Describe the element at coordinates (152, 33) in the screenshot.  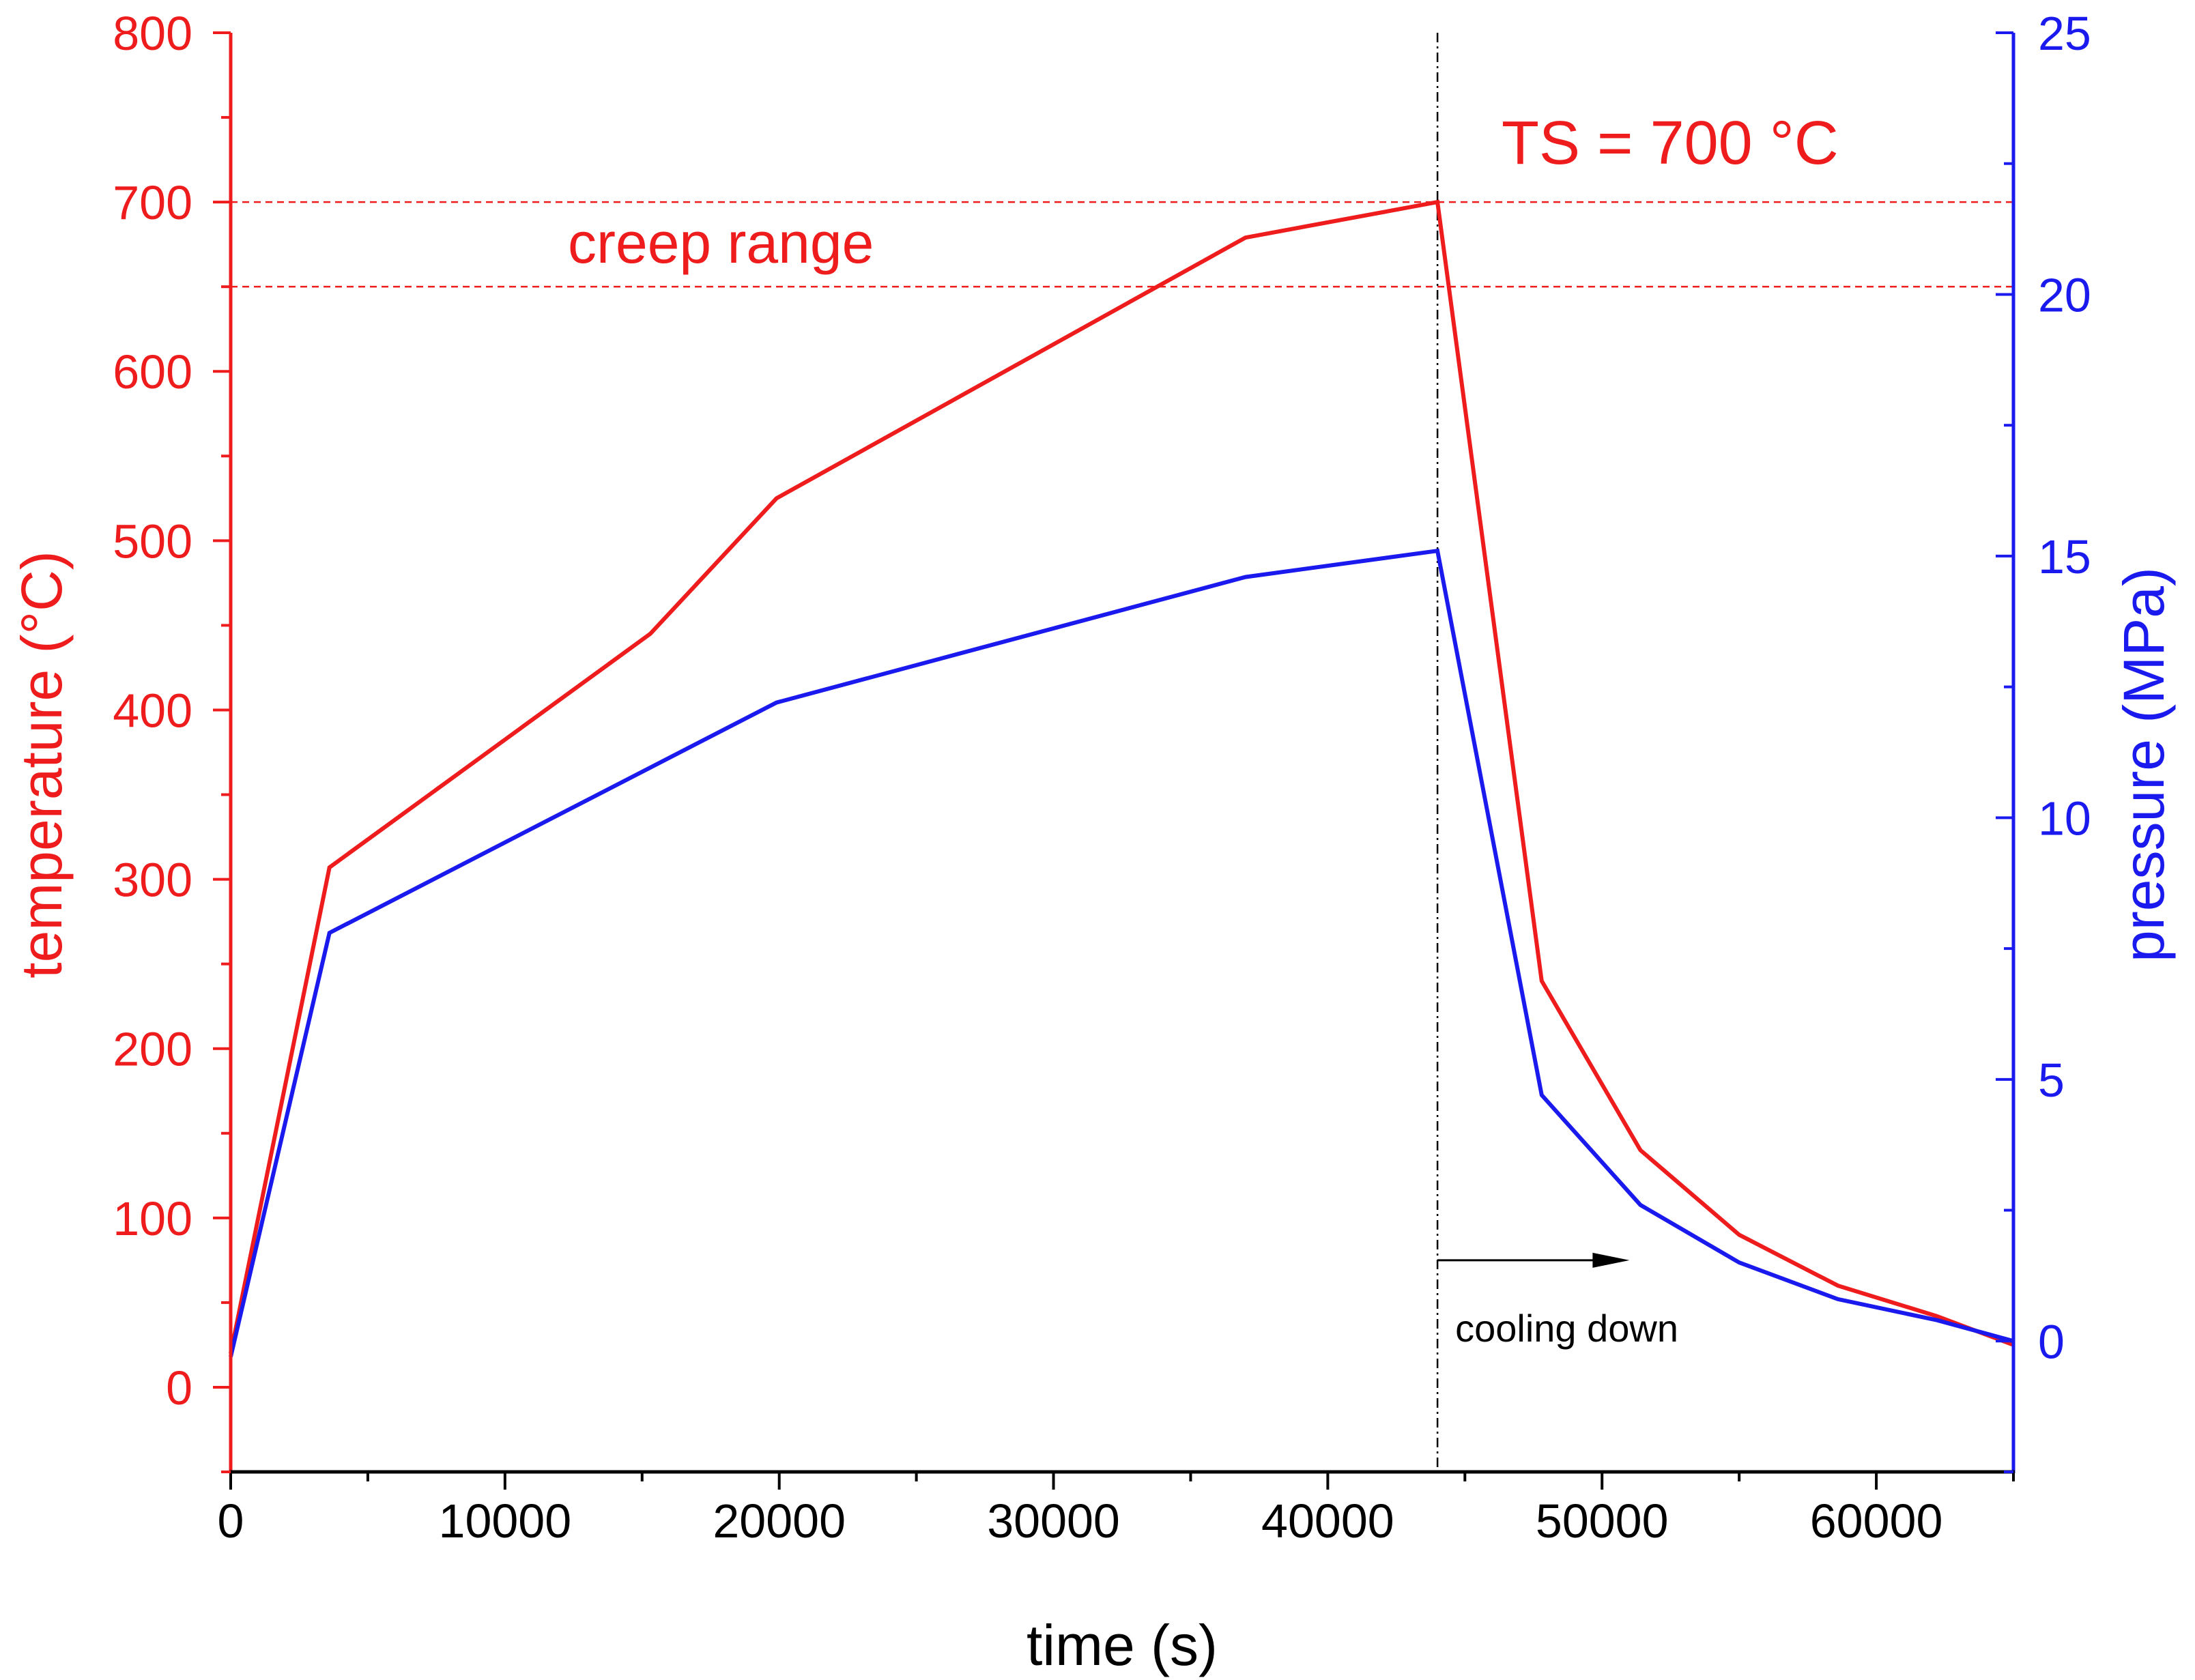
I see `y-left-tick-label: 800` at that location.